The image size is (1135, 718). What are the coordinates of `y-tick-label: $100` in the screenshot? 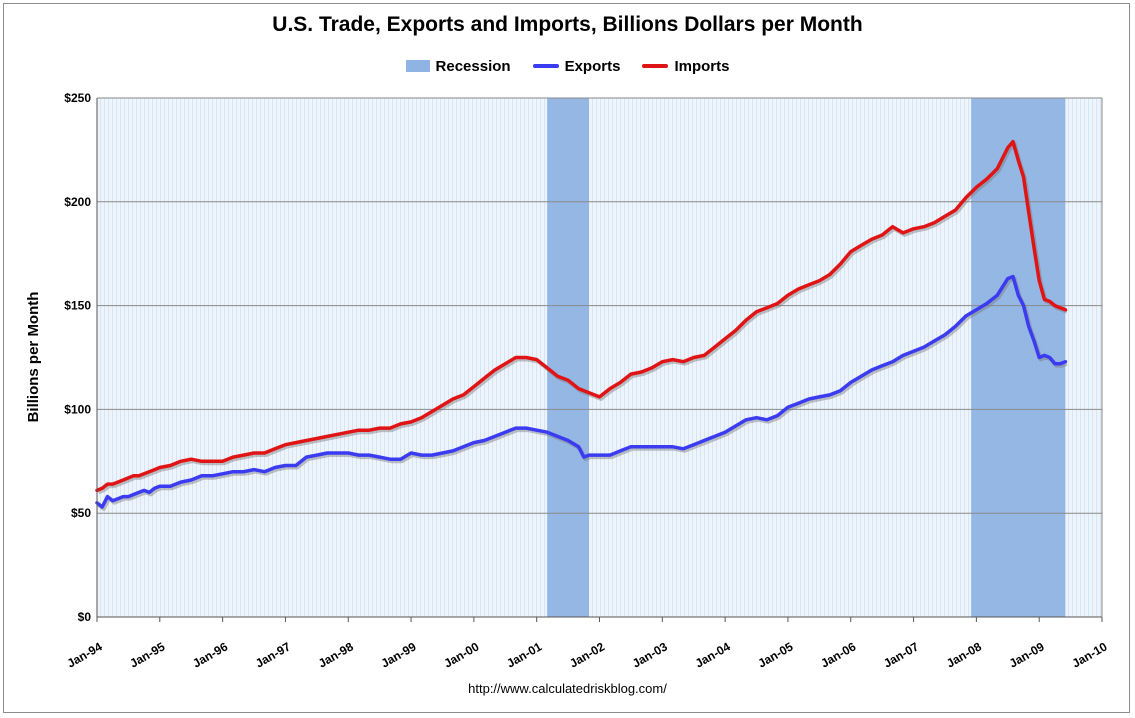 It's located at (77, 409).